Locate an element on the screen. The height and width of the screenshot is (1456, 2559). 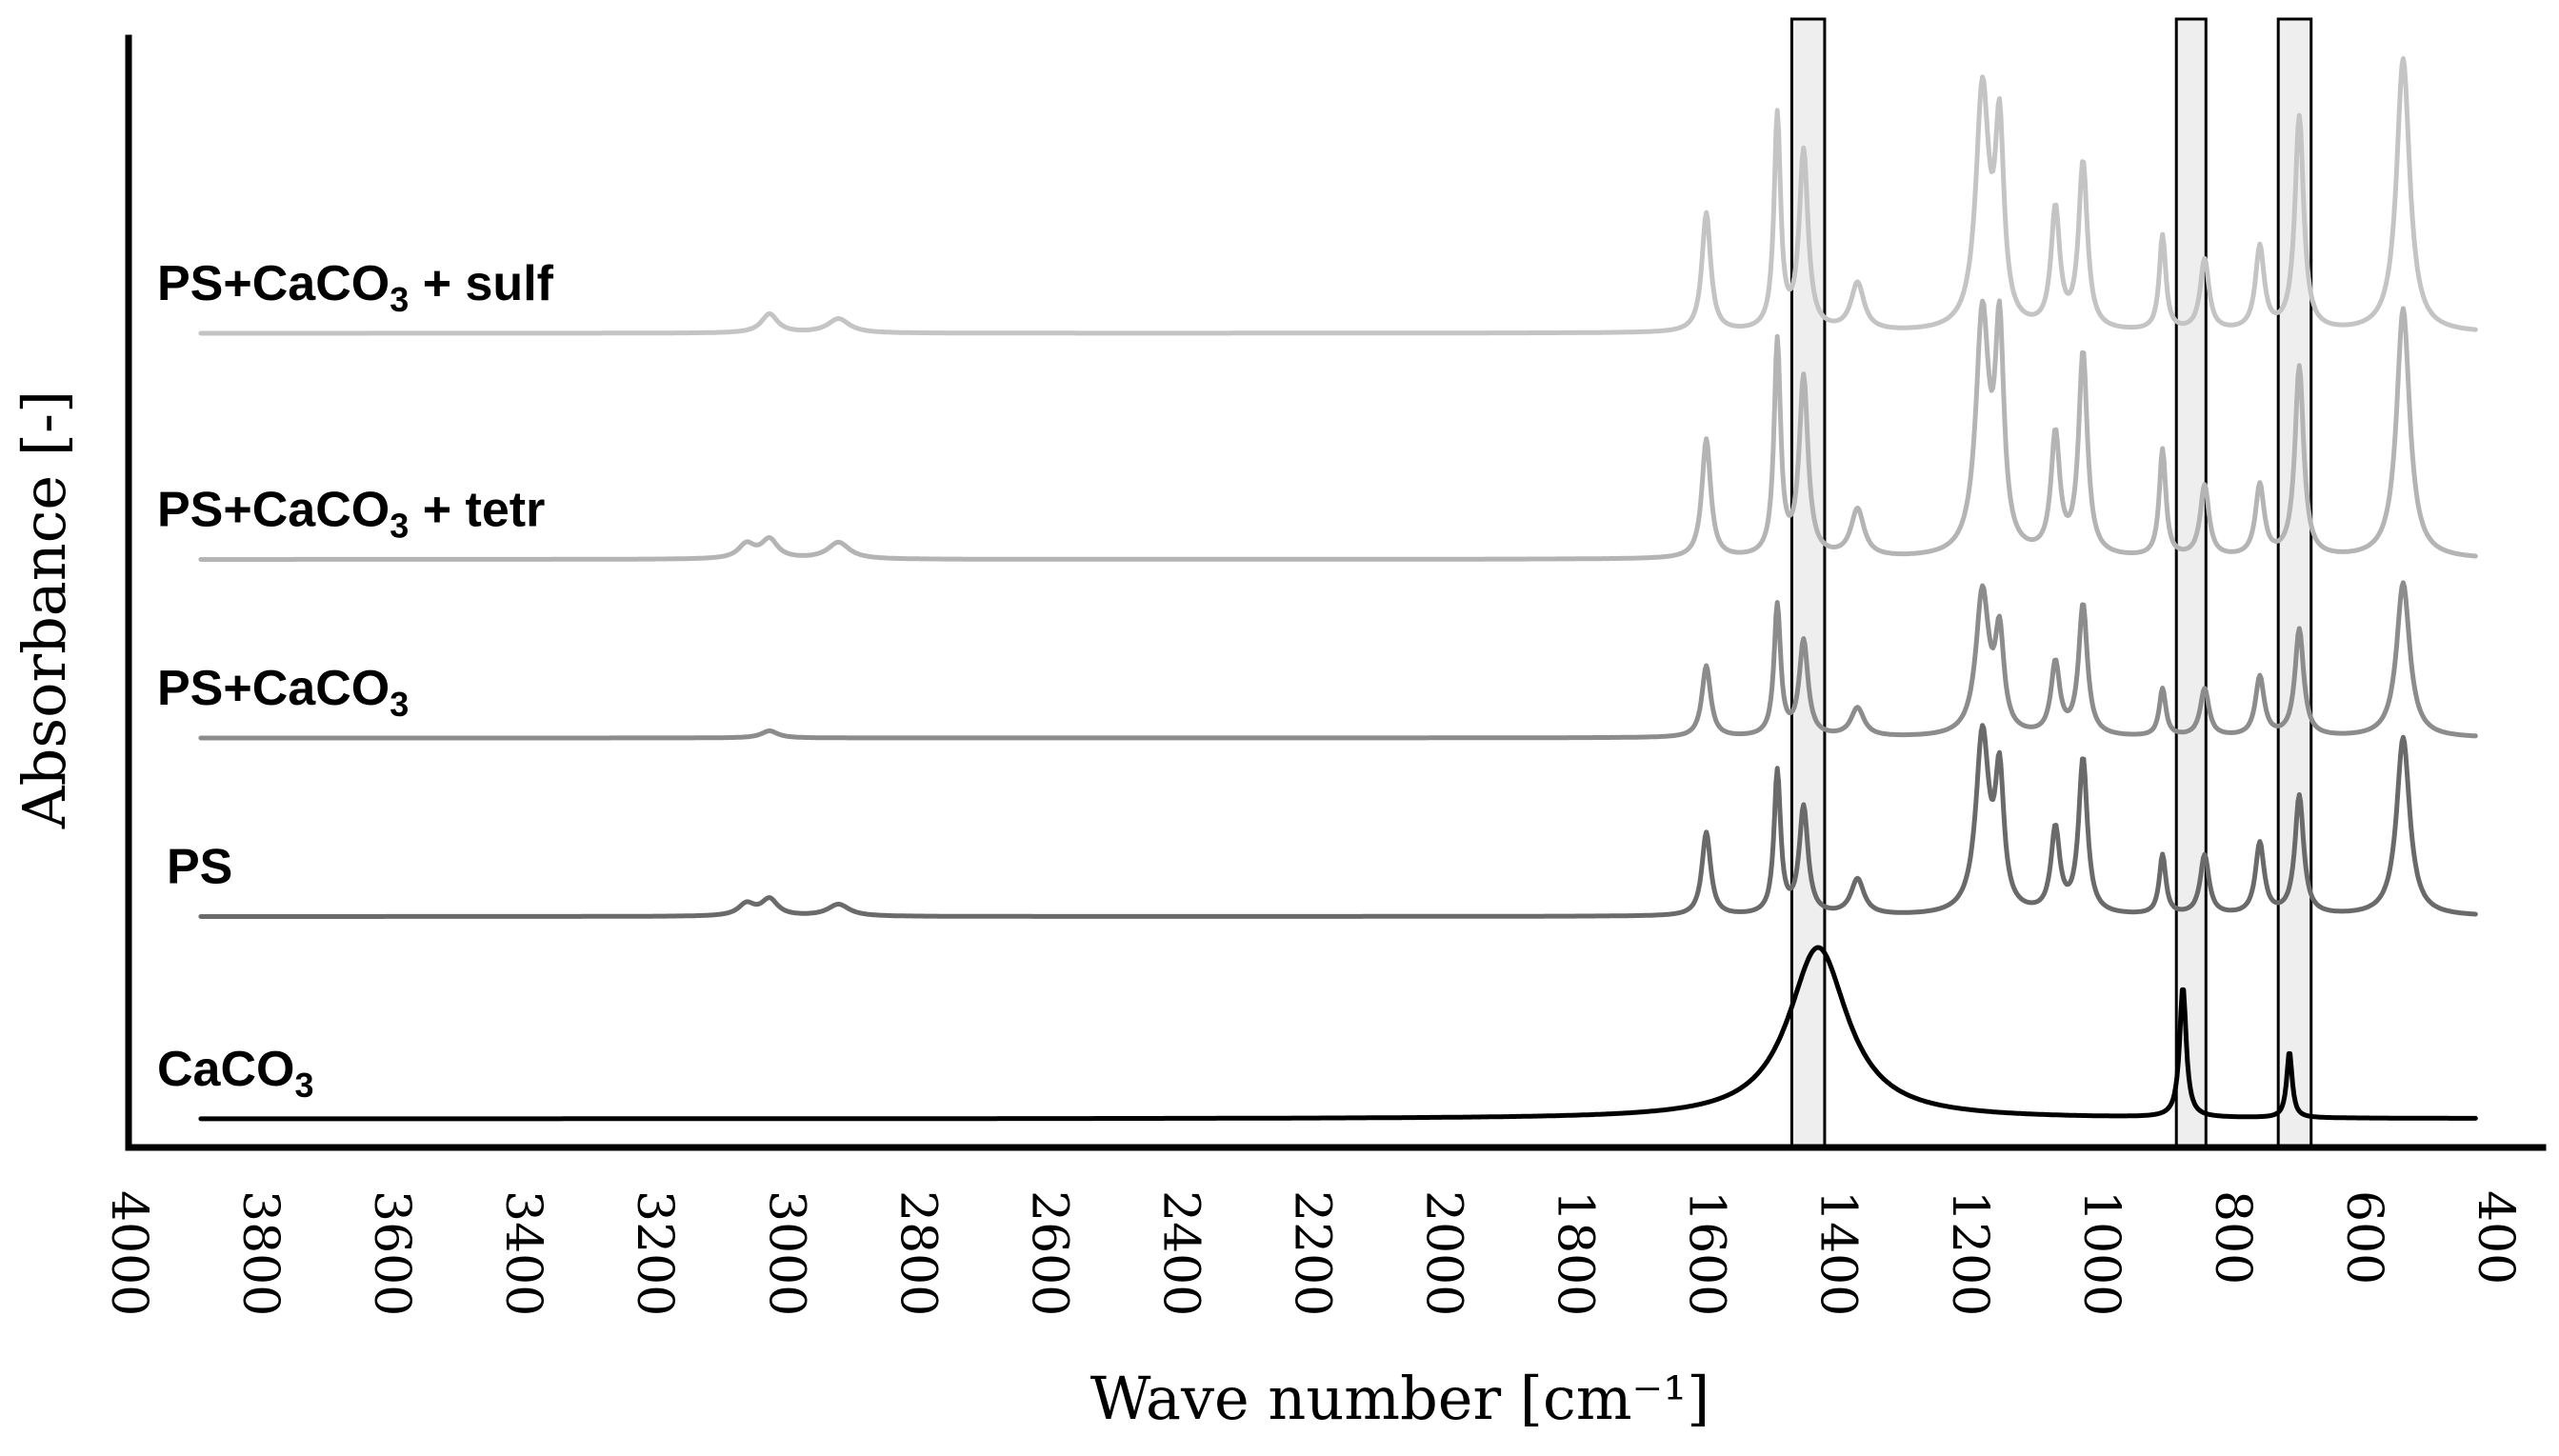
x-tick-label-16: 800 is located at coordinates (2232, 1237).